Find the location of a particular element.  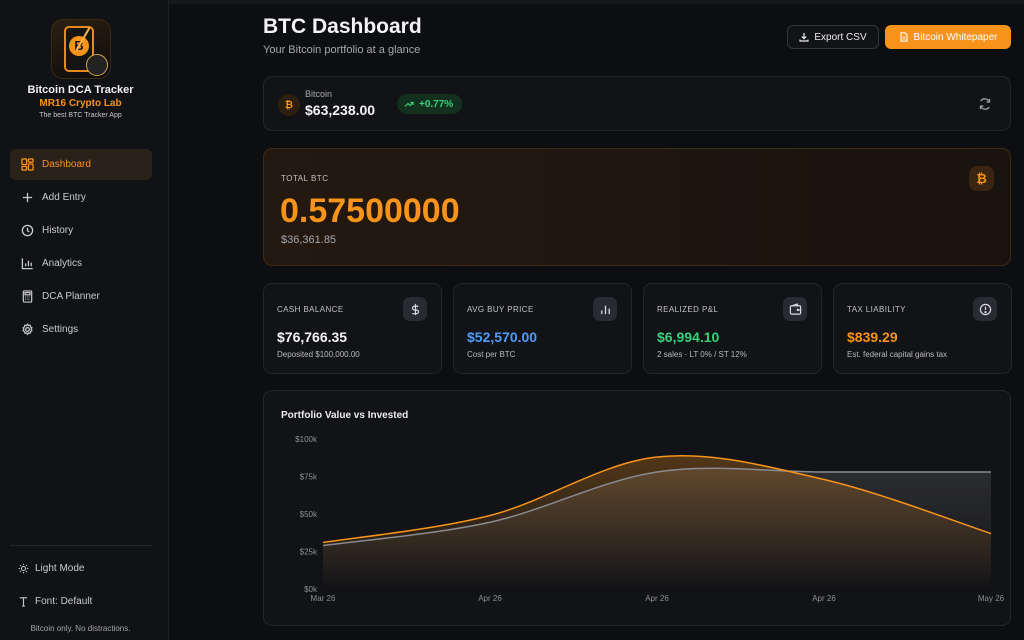

x-tick-label: May 26 is located at coordinates (991, 598).